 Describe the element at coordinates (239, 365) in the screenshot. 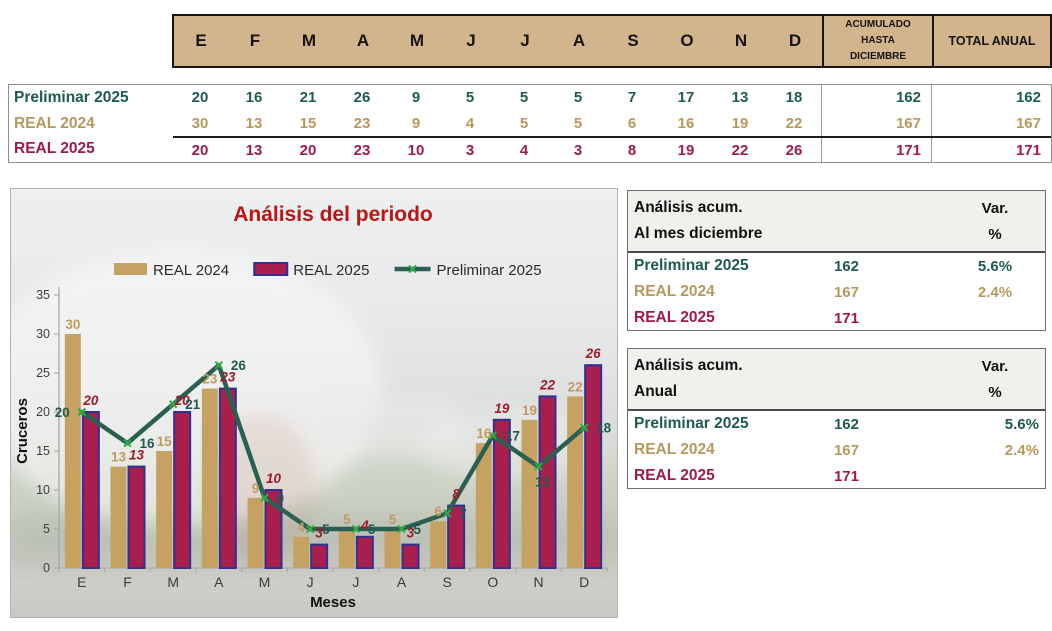

I see `label-preliminar-2025: 26` at that location.